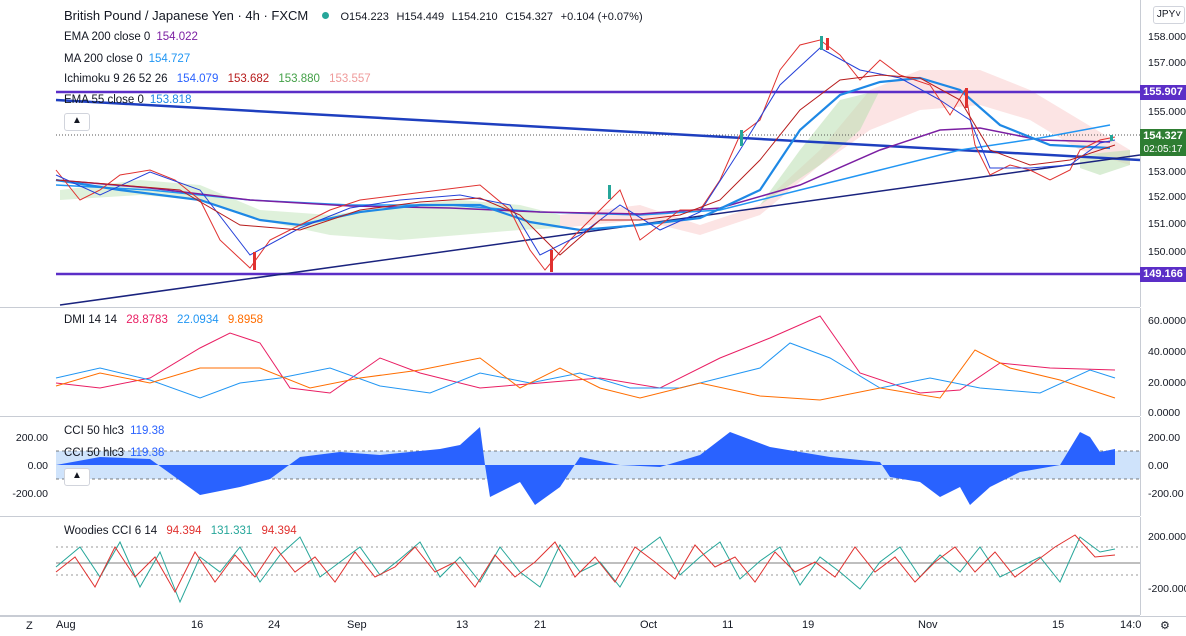  What do you see at coordinates (94, 453) in the screenshot?
I see `legend-cci-label-2: CCI 50 hlc3` at bounding box center [94, 453].